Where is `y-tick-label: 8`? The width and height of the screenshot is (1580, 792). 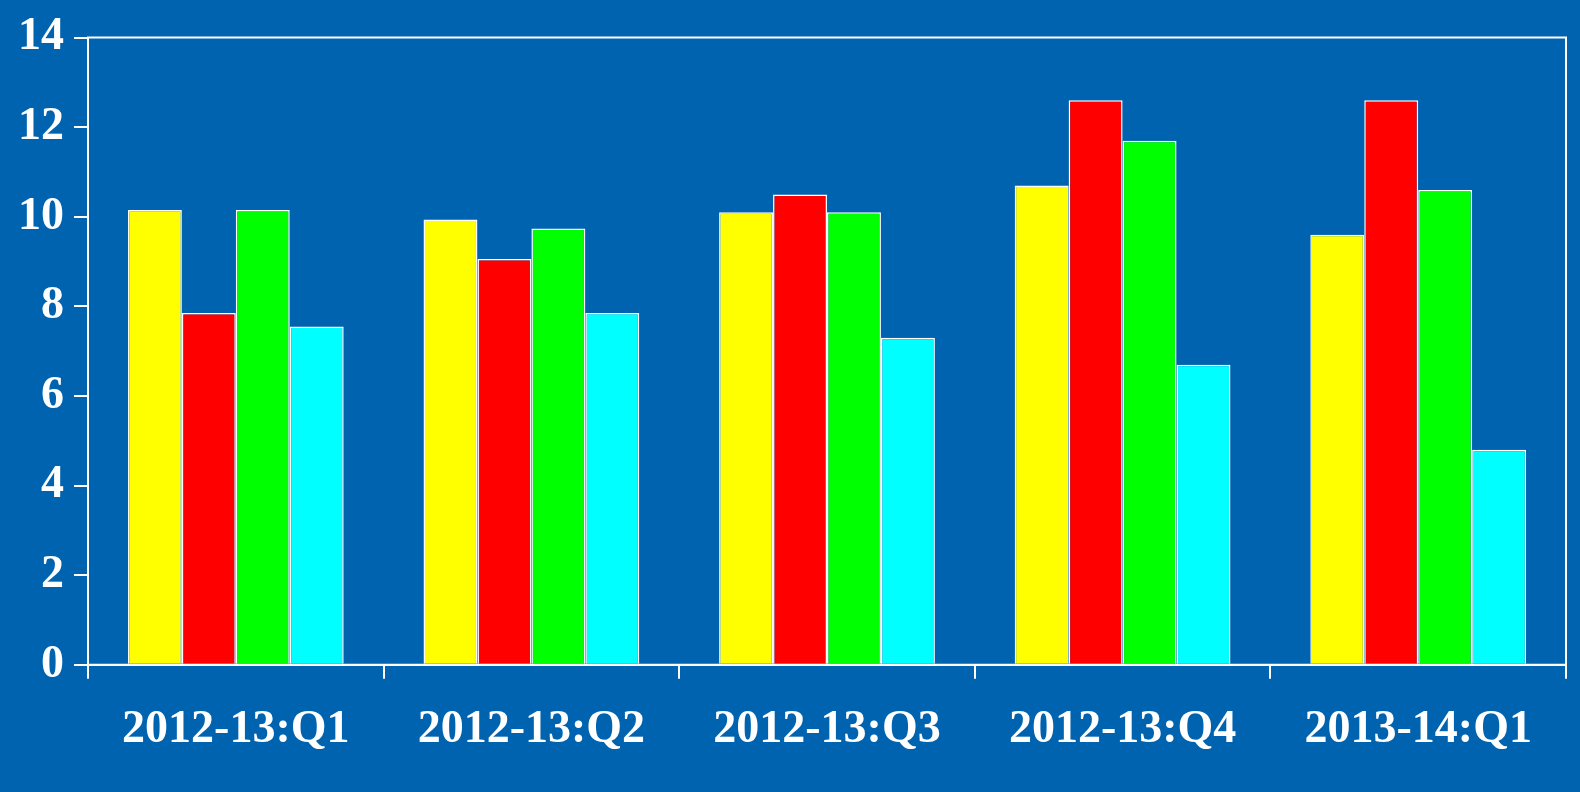
y-tick-label: 8 is located at coordinates (52, 303).